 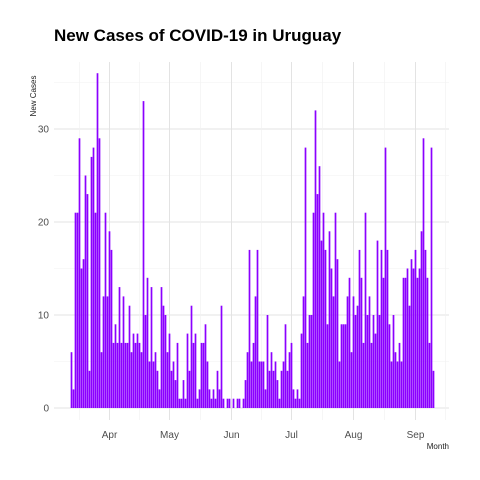 I want to click on y-tick-label: 0, so click(x=46, y=409).